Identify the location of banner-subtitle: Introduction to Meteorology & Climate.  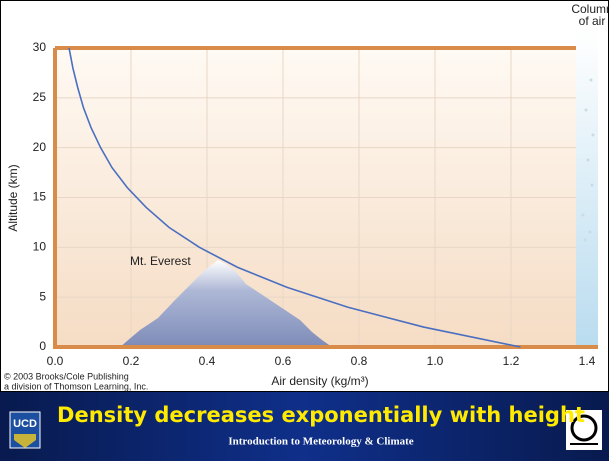
(320, 442).